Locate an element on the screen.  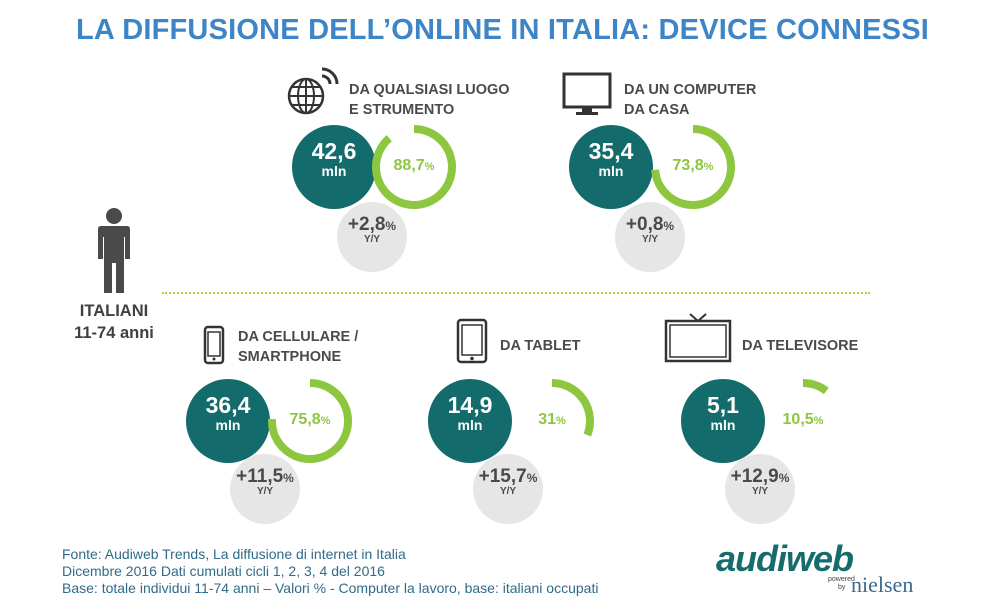
percent-label: 10,5% is located at coordinates (803, 420).